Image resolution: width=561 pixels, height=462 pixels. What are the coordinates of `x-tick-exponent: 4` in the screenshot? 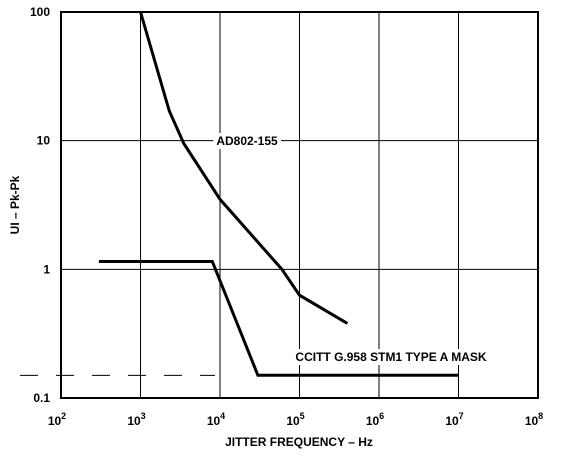 It's located at (222, 416).